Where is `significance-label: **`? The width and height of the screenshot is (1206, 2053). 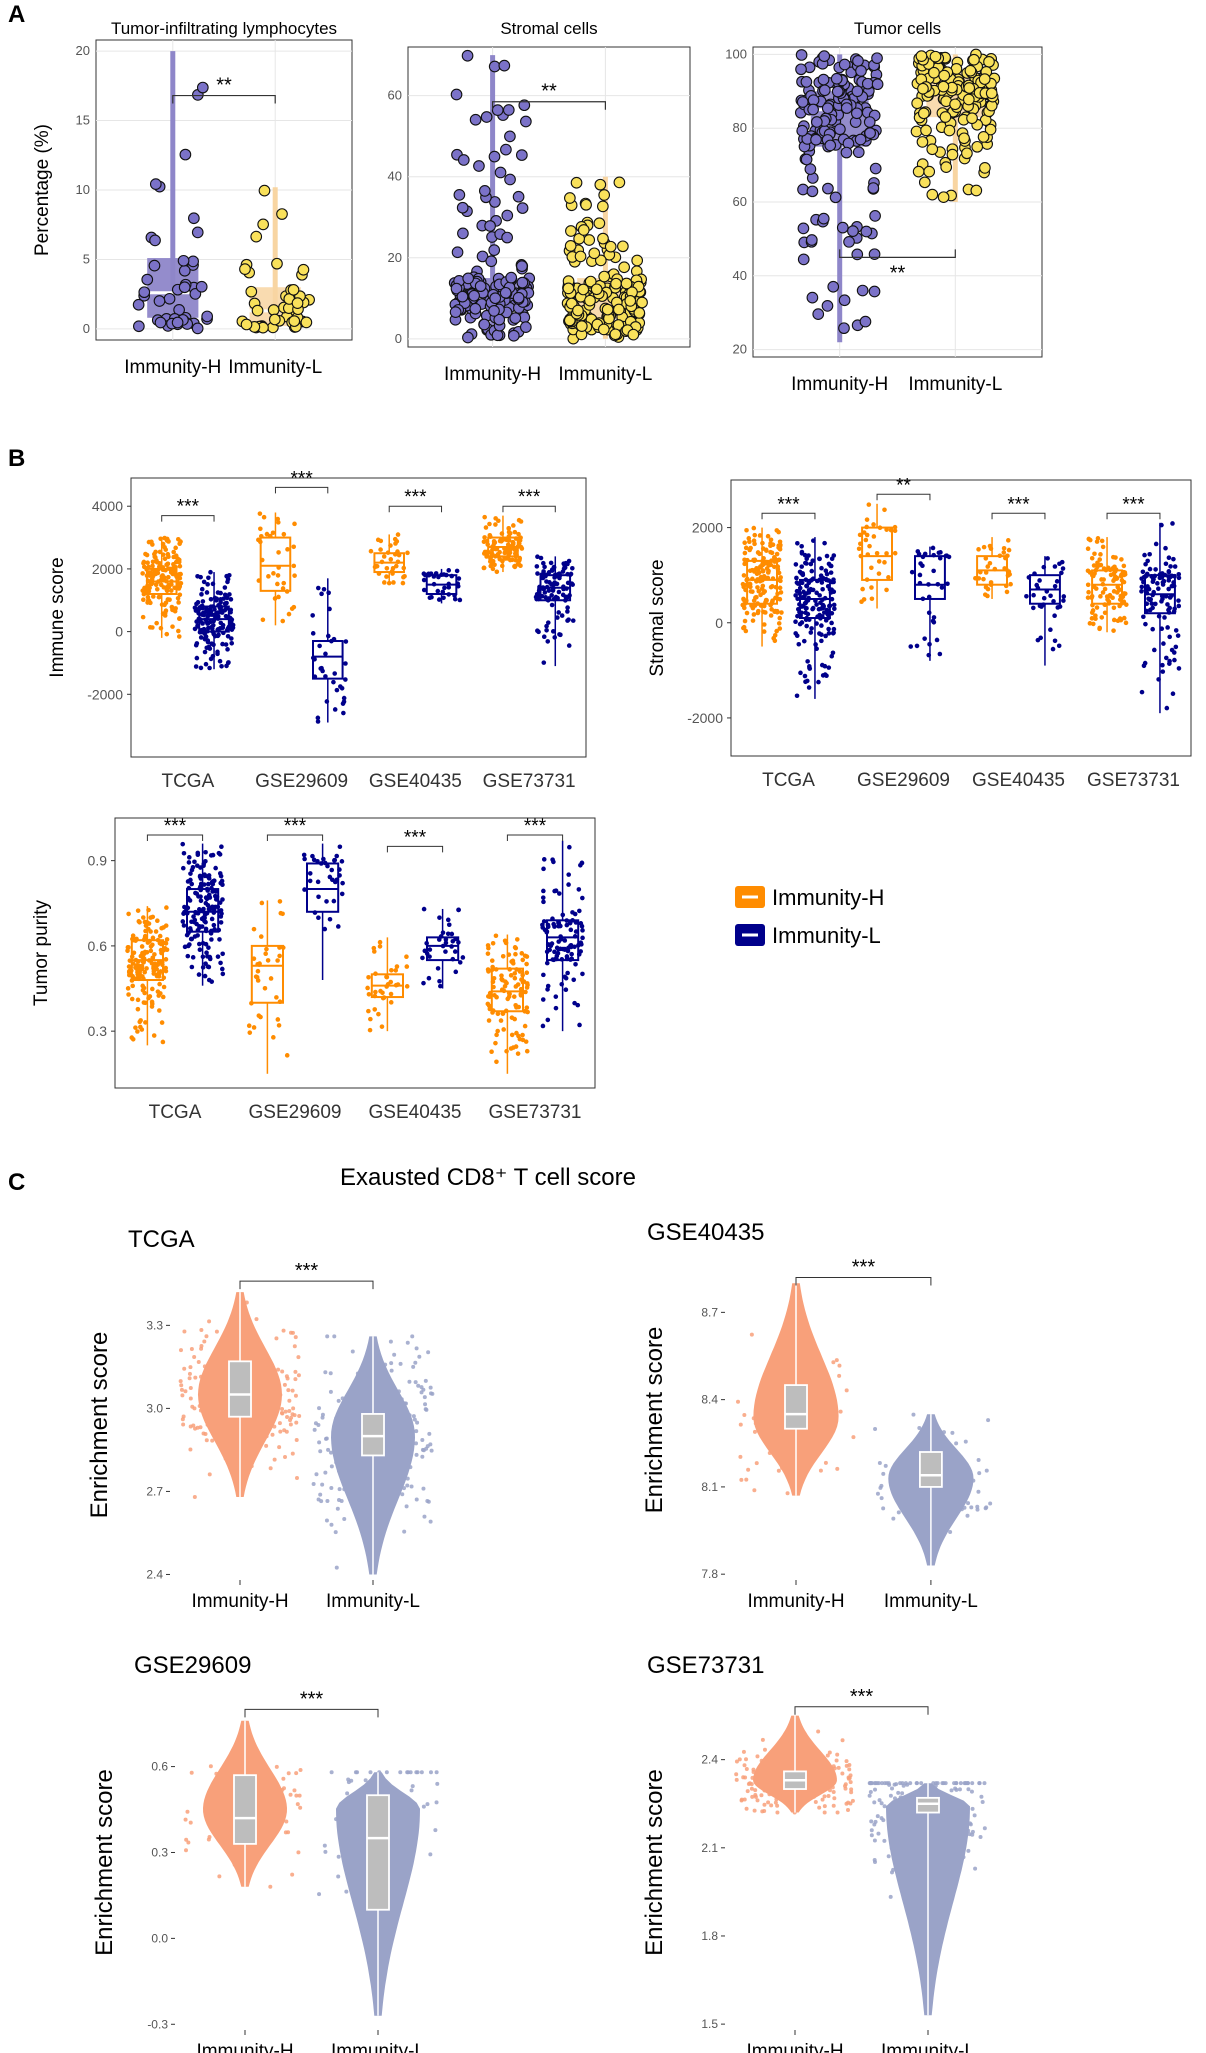
significance-label: ** is located at coordinates (903, 485).